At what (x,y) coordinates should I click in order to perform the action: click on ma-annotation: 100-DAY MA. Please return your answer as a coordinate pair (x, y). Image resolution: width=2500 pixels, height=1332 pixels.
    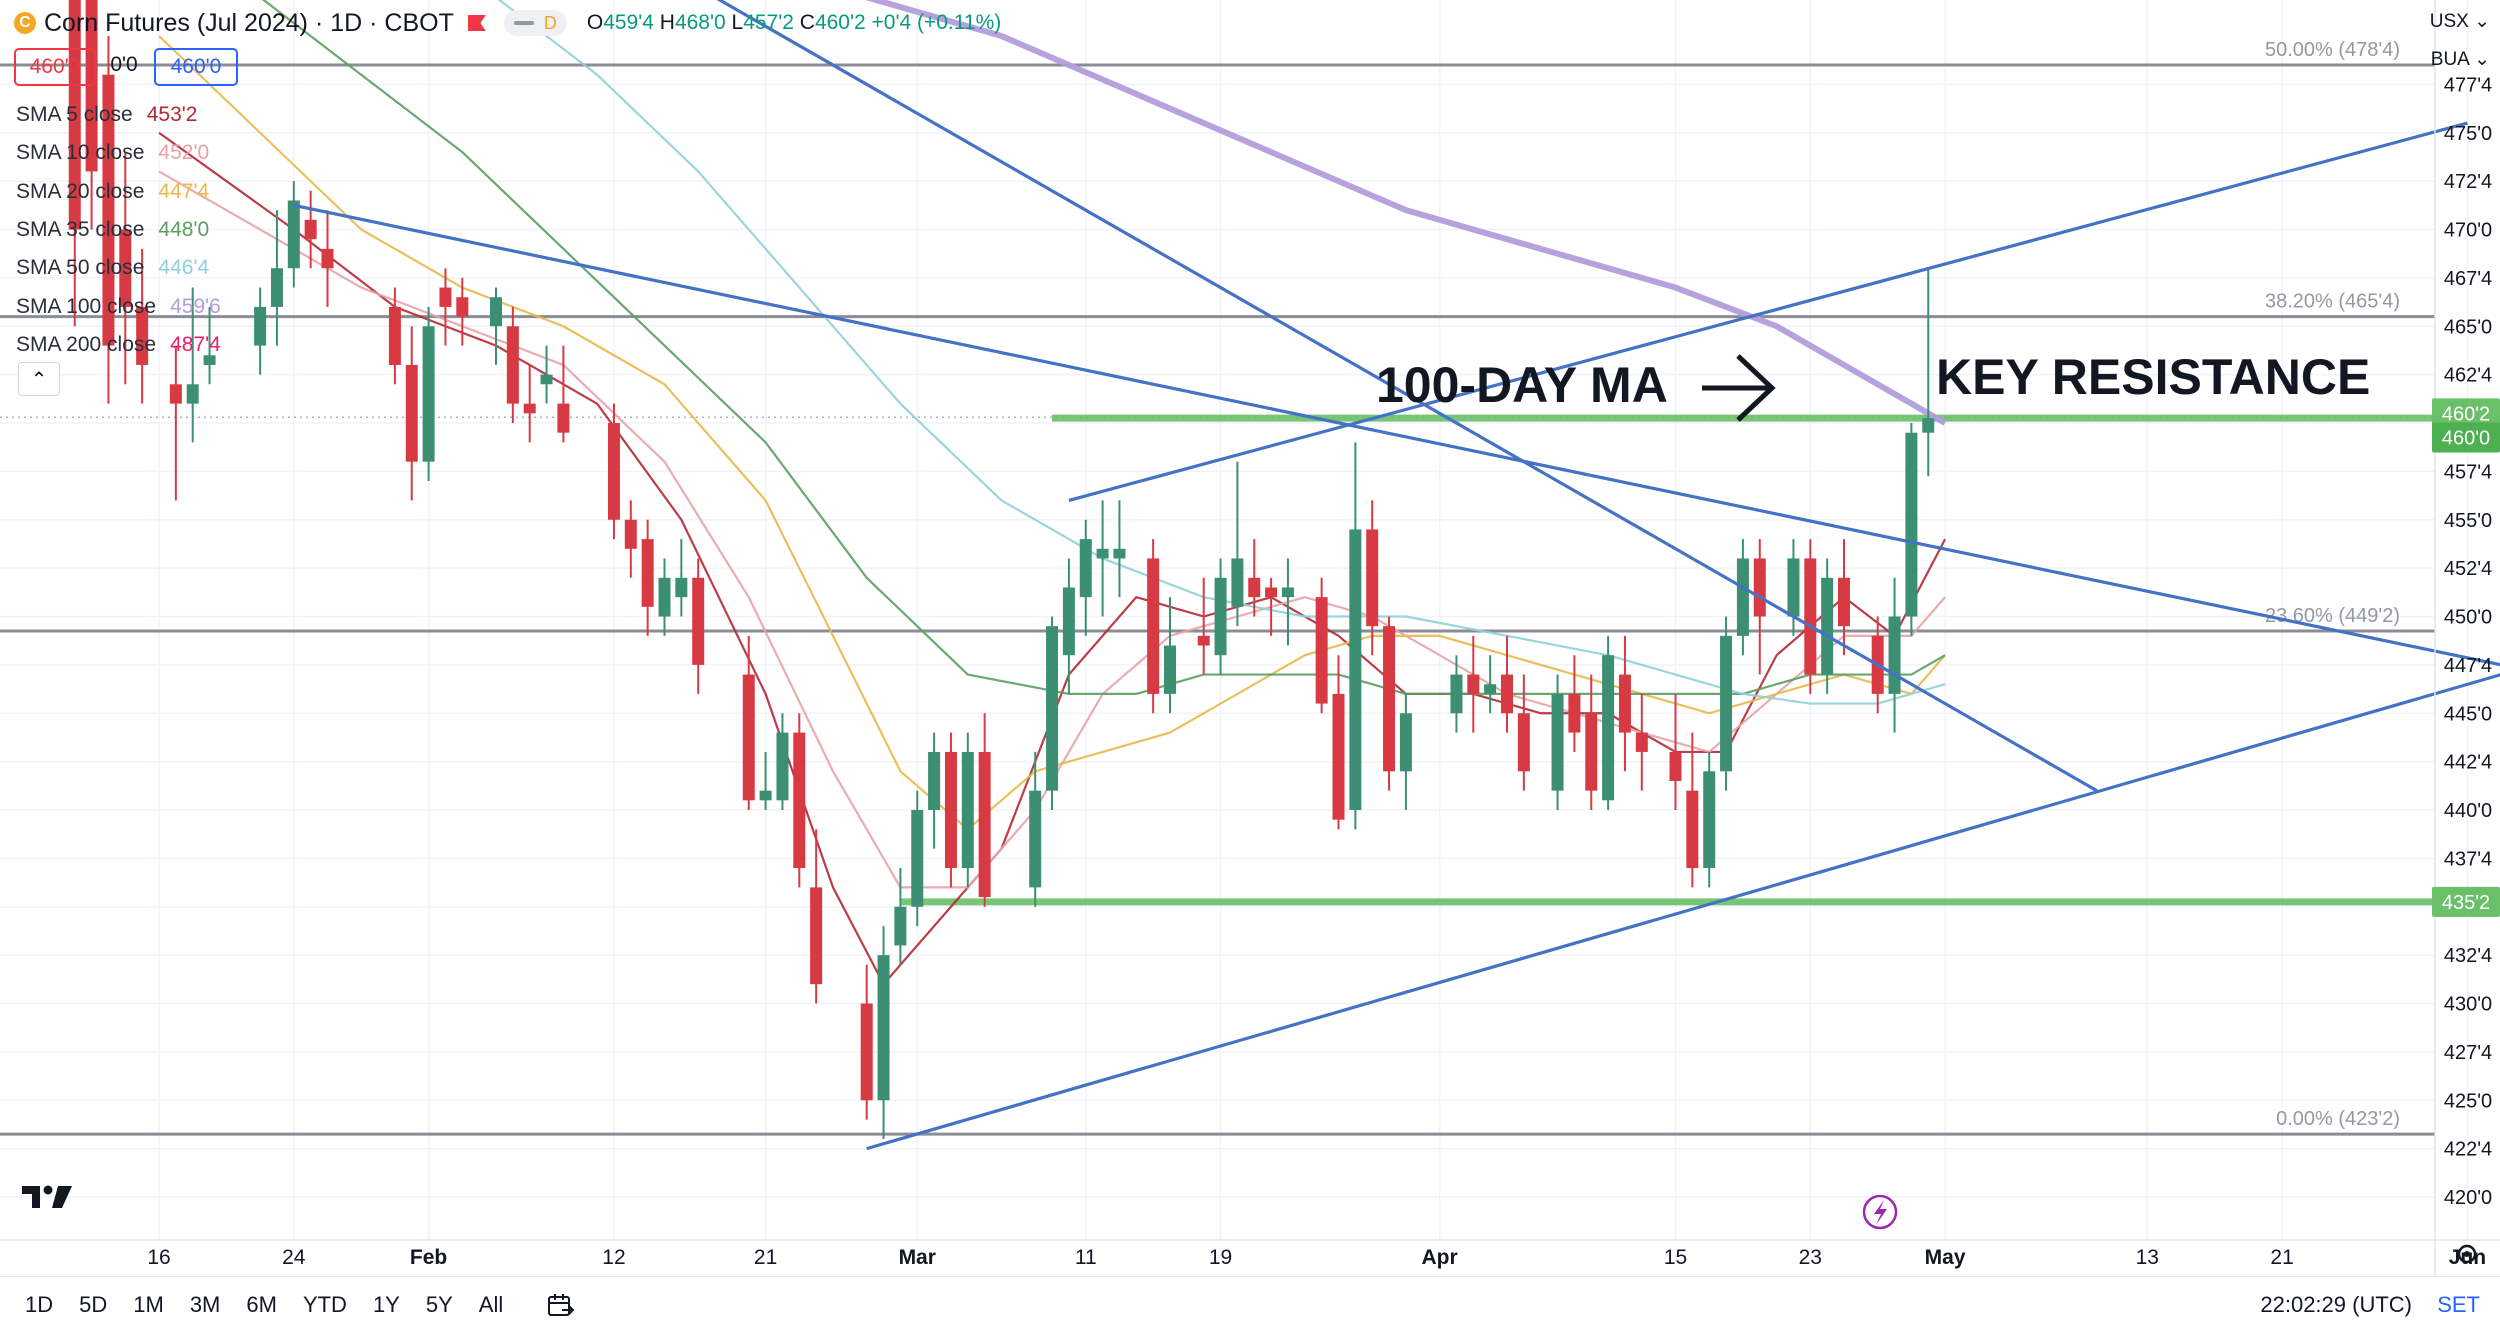
    Looking at the image, I should click on (1522, 385).